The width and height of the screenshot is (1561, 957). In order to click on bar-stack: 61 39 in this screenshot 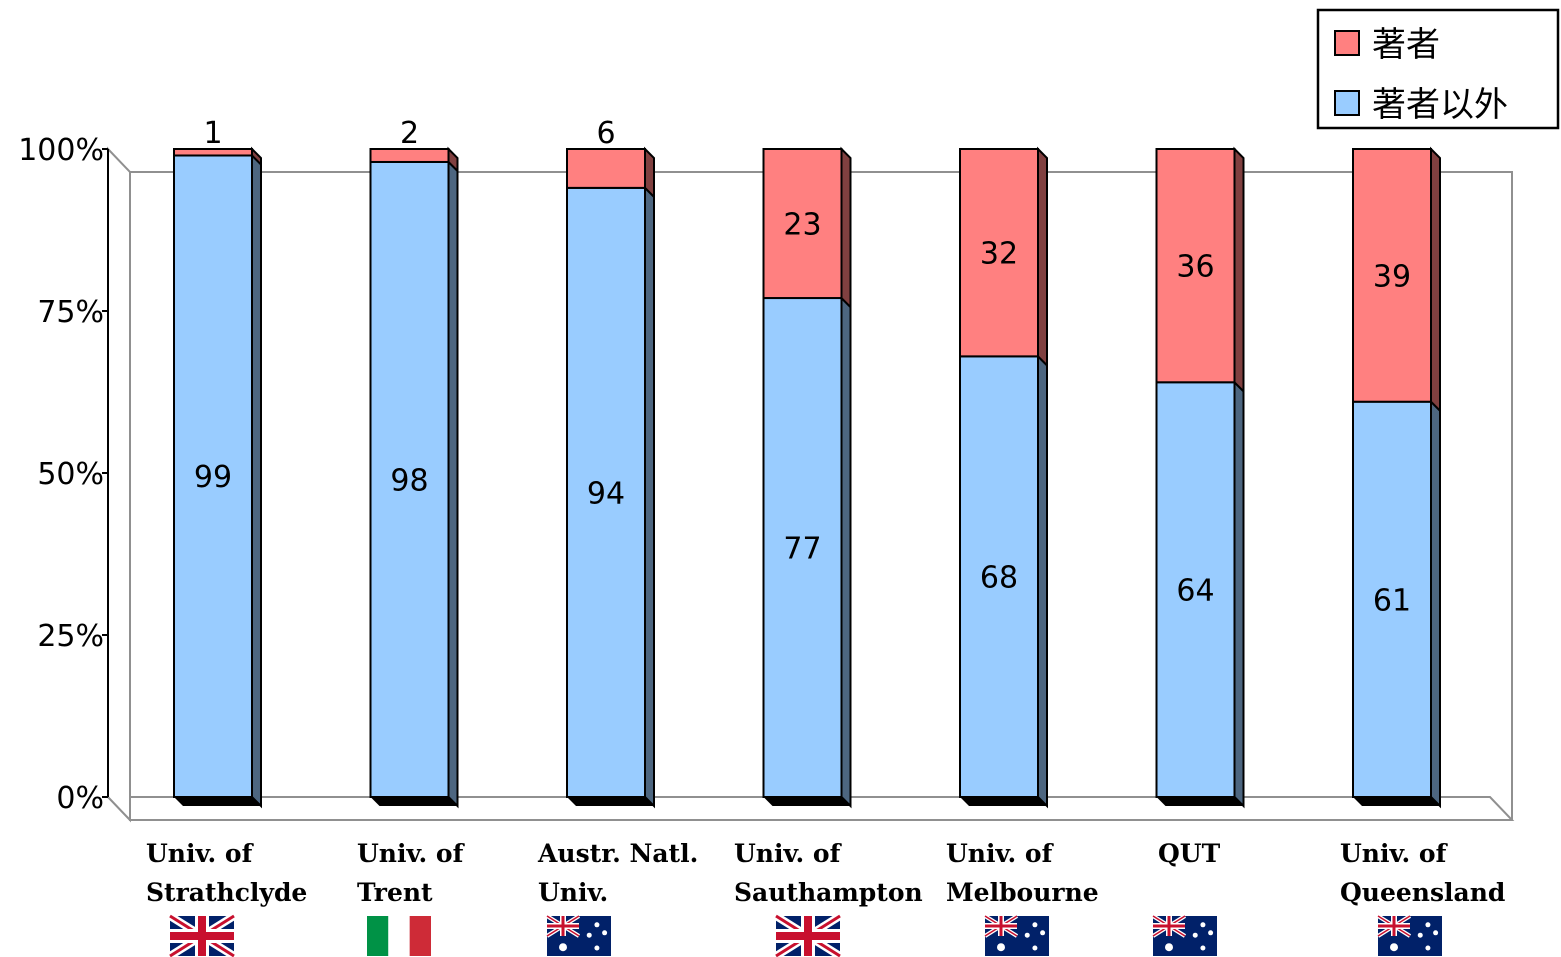, I will do `click(1396, 477)`.